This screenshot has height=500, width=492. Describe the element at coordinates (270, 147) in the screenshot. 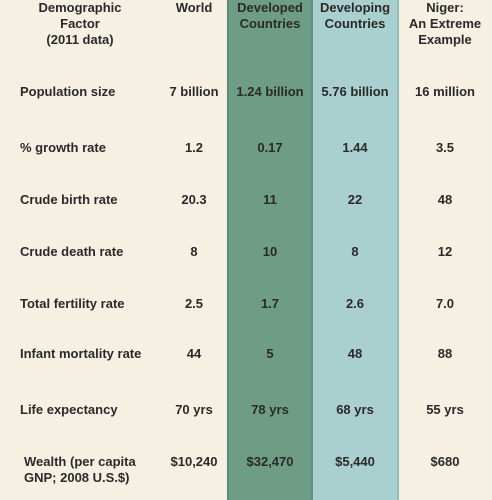

I see `cell-developed: 0.17` at that location.